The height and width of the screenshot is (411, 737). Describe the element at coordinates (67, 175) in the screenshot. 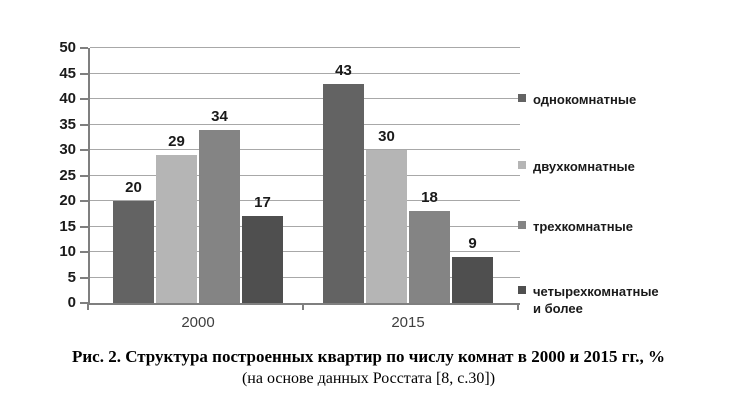

I see `y-axis-label: 25` at that location.